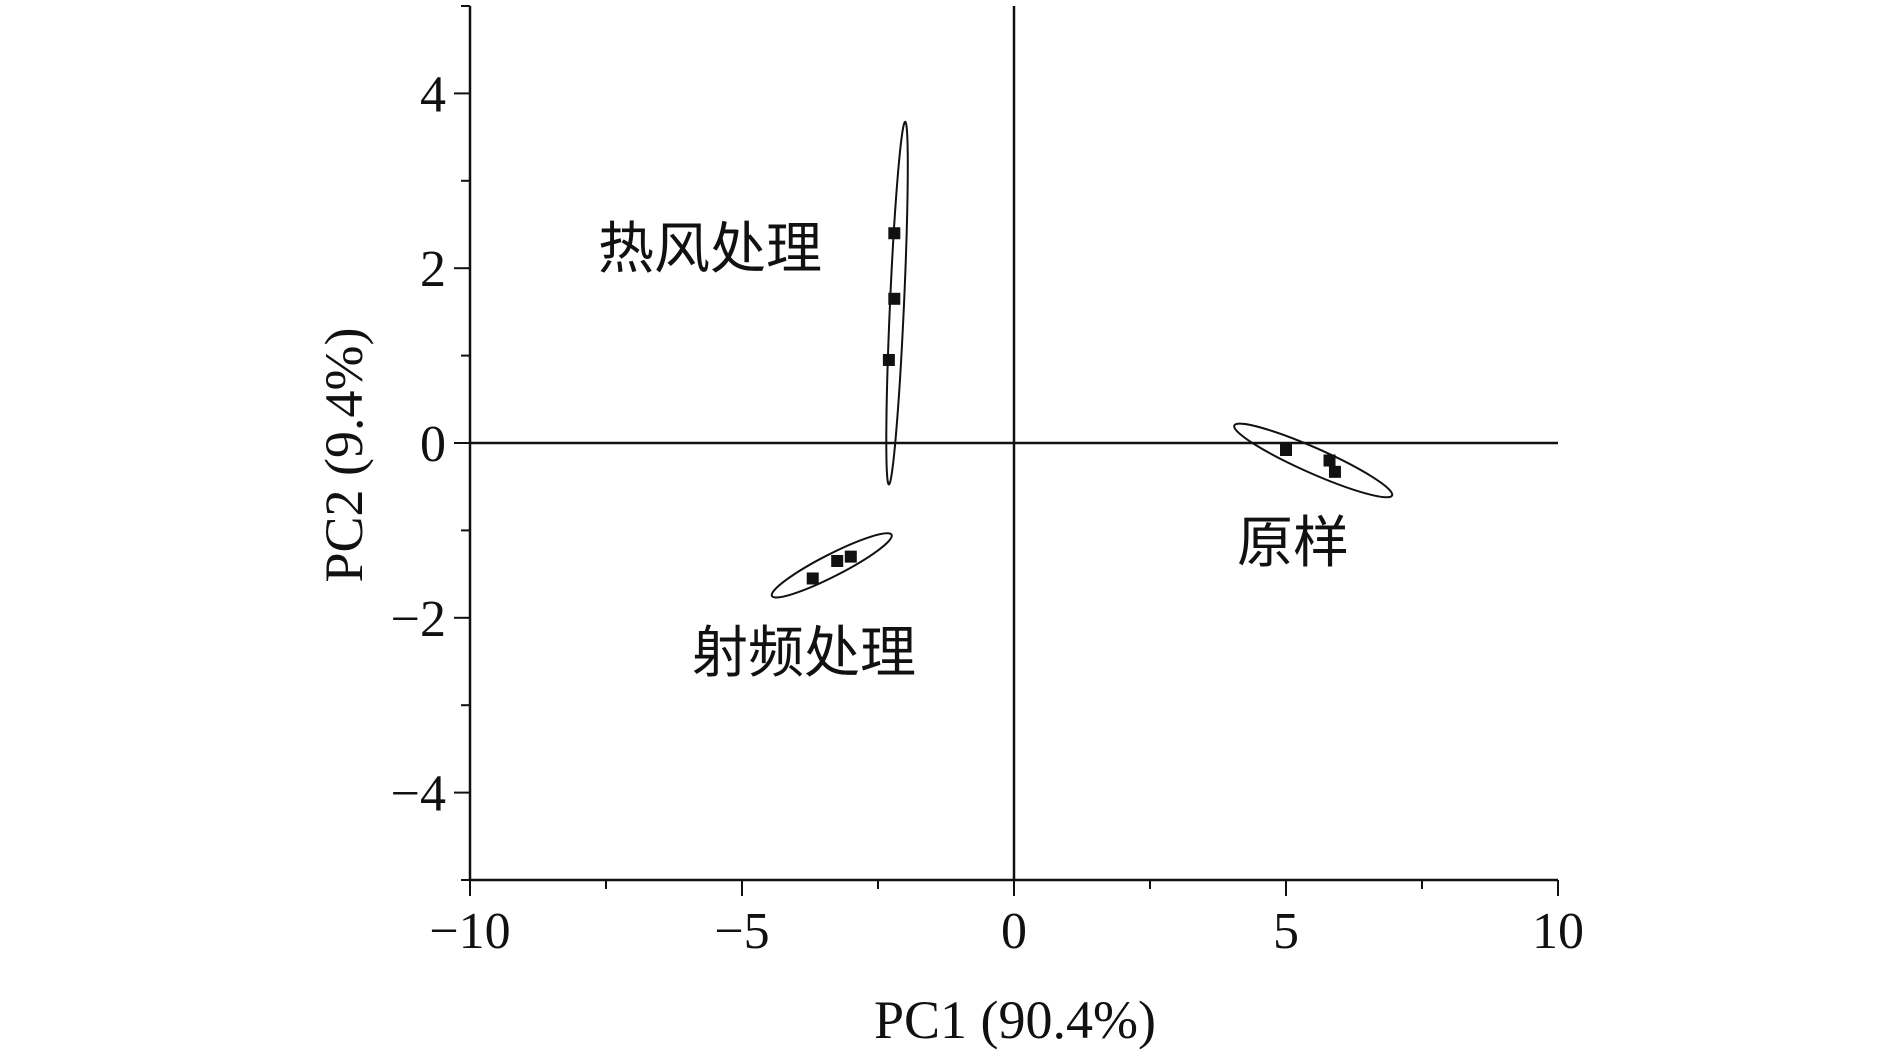  Describe the element at coordinates (469, 931) in the screenshot. I see `x-tick-label: −10` at that location.